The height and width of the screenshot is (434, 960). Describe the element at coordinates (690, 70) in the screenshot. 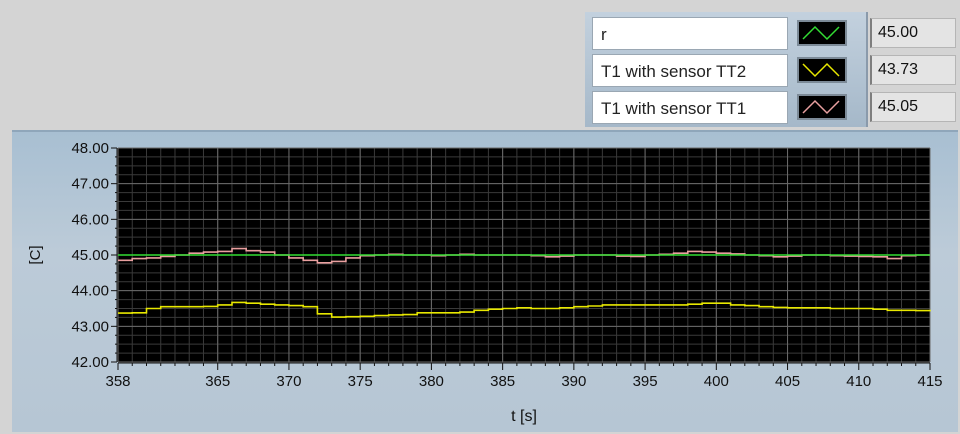

I see `legend-label: T1 with sensor TT2` at that location.